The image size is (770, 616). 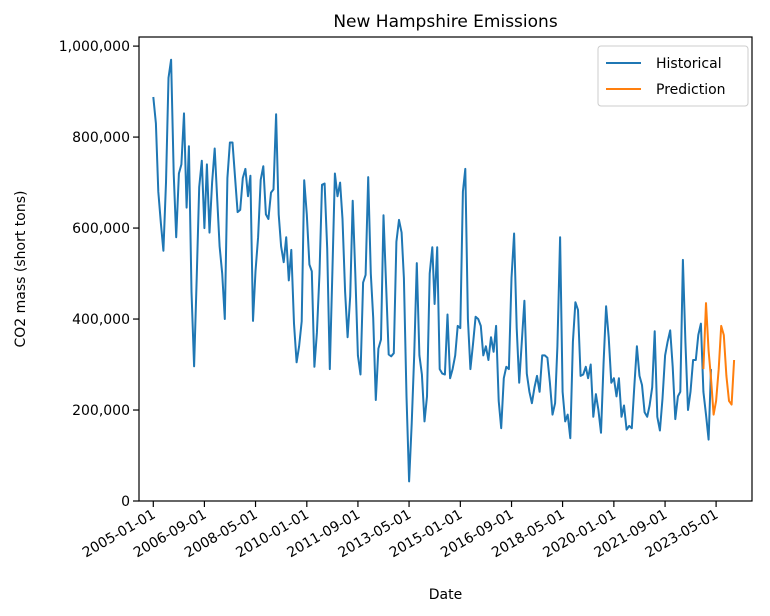 What do you see at coordinates (99, 274) in the screenshot?
I see `y-axis: 0 200,000 400,000 600,000 800,000 1,000,000` at bounding box center [99, 274].